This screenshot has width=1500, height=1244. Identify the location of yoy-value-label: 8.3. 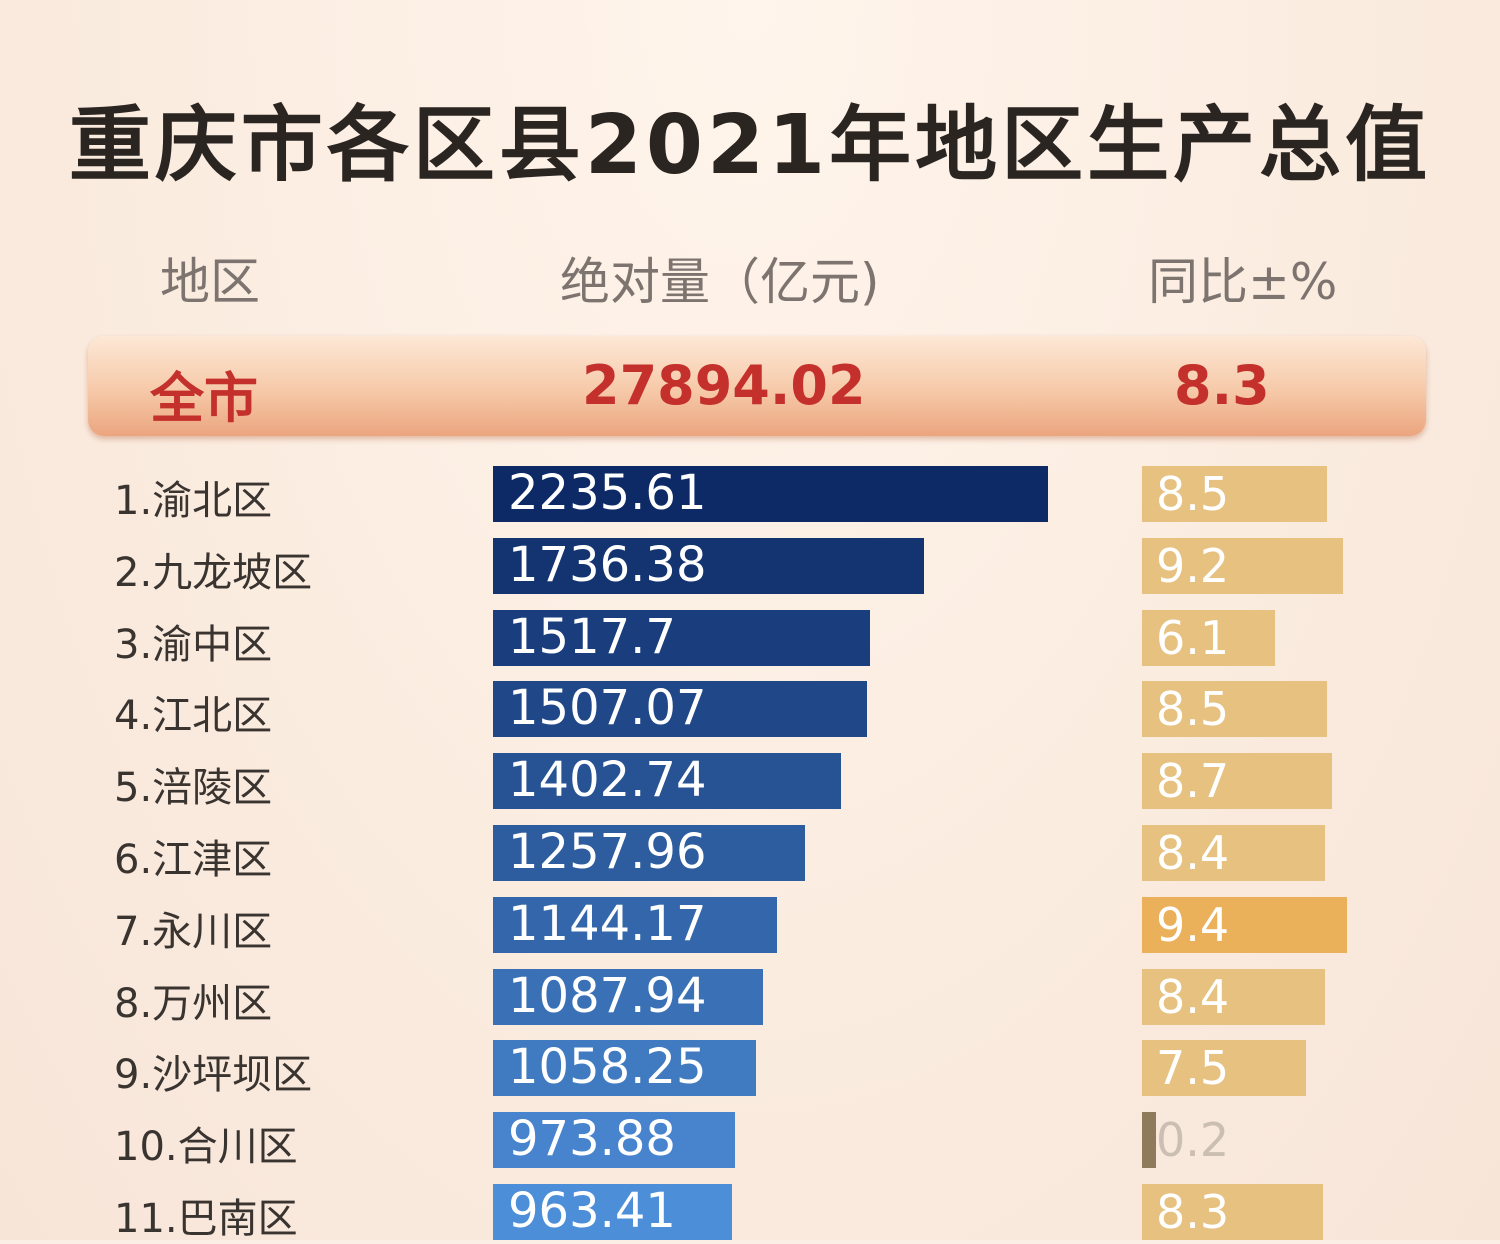
(1193, 1212).